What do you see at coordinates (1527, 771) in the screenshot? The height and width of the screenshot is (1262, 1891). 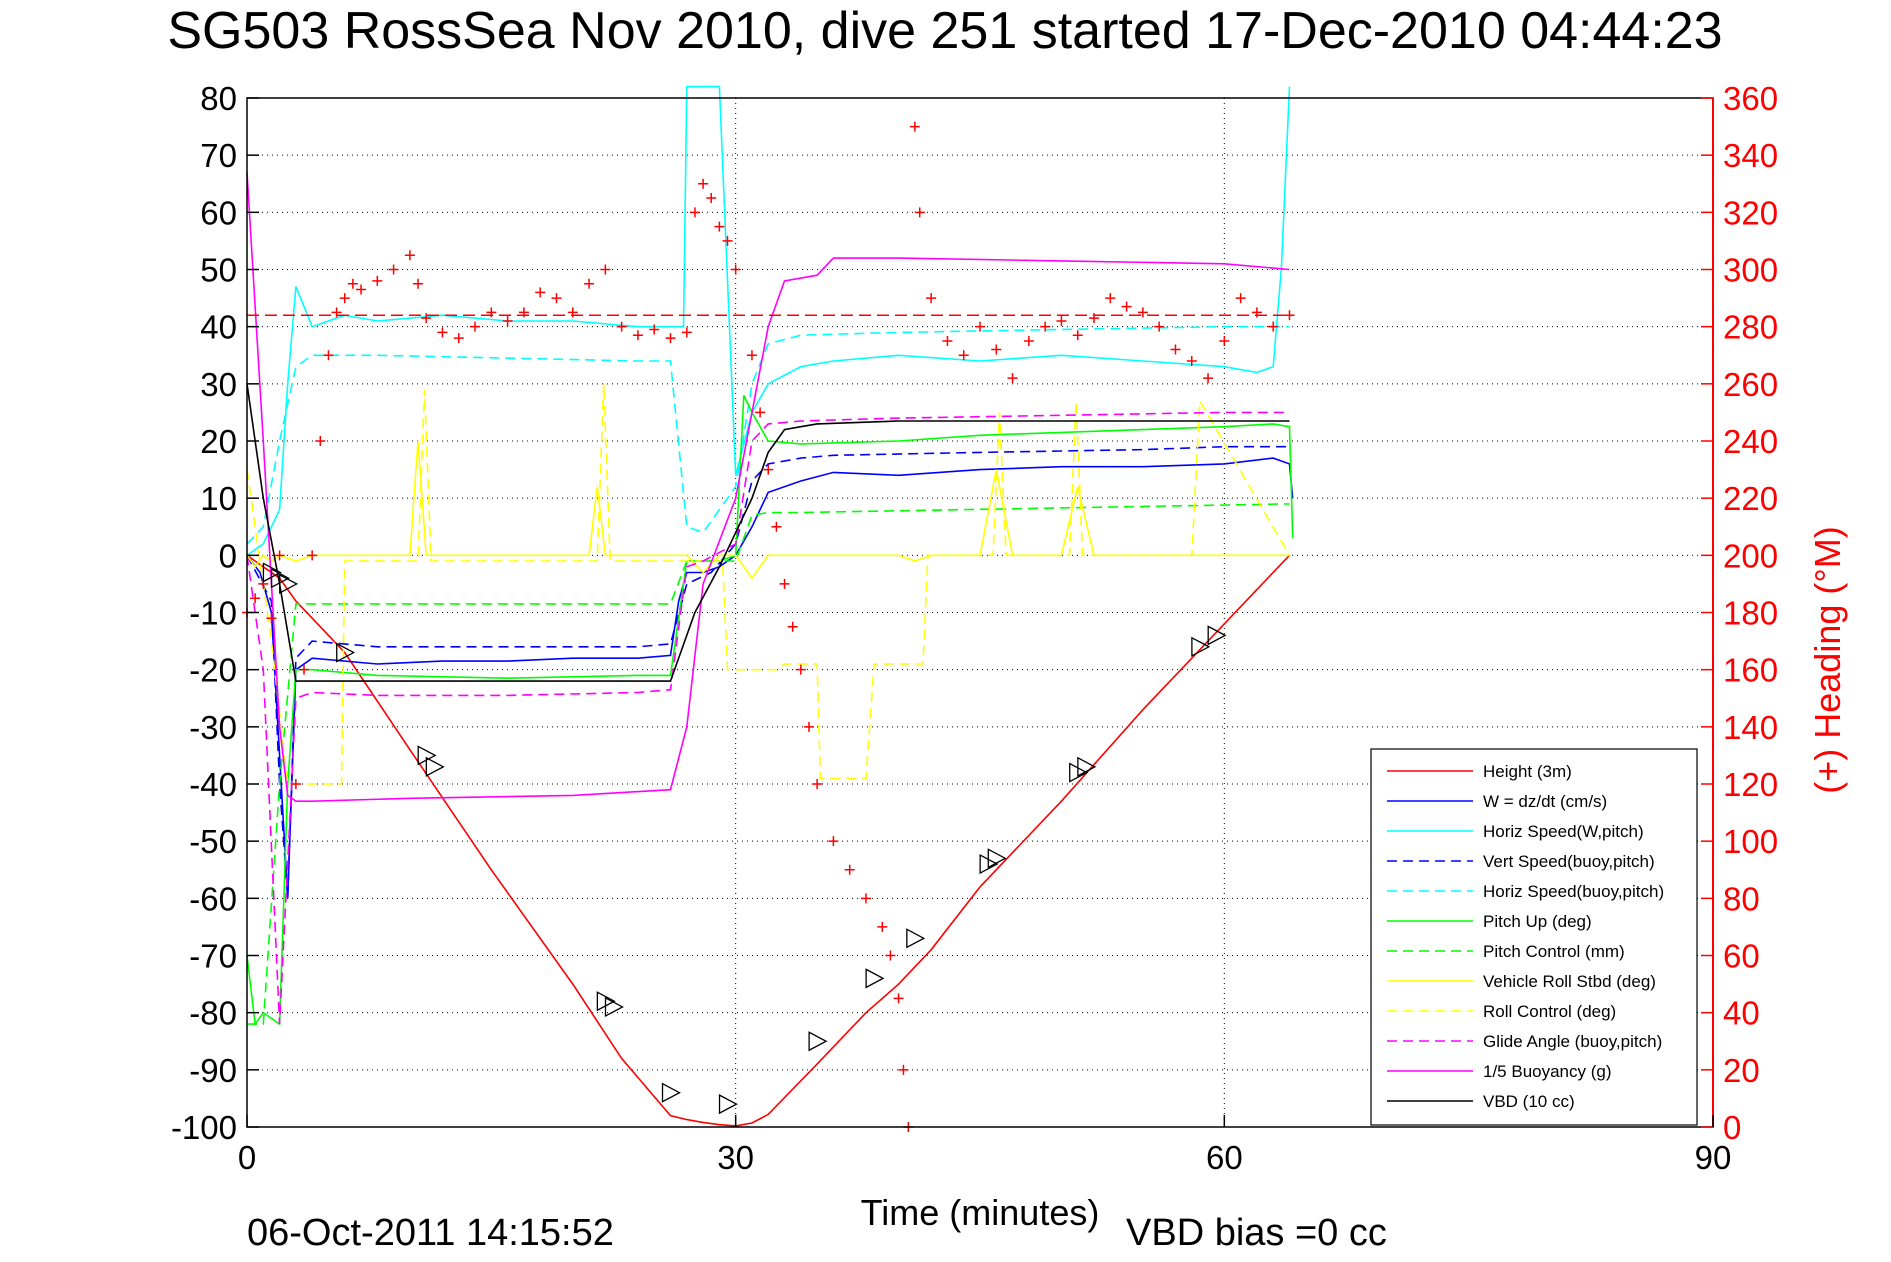 I see `legend-label: Height (3m)` at bounding box center [1527, 771].